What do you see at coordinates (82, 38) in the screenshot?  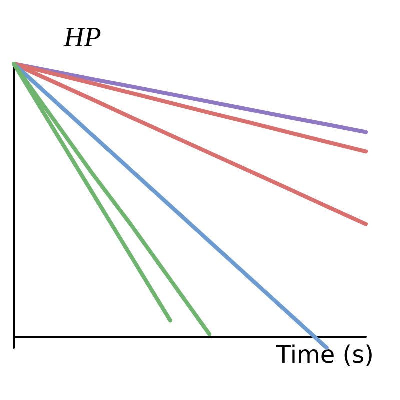 I see `y-axis-title: HP` at bounding box center [82, 38].